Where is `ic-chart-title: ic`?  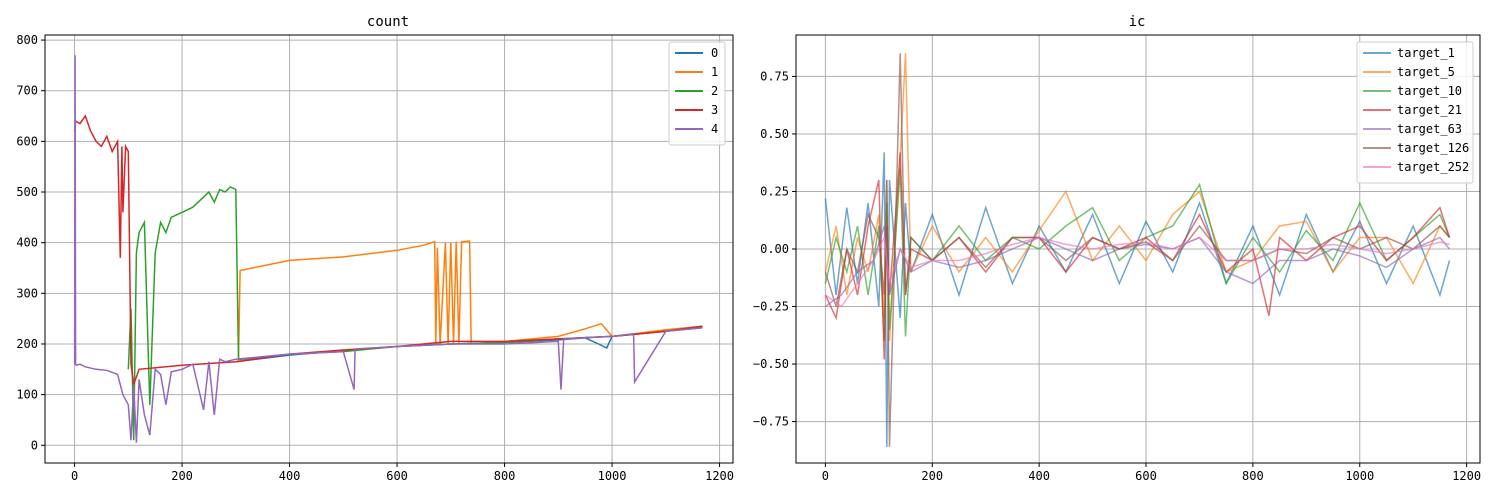 ic-chart-title: ic is located at coordinates (1137, 22).